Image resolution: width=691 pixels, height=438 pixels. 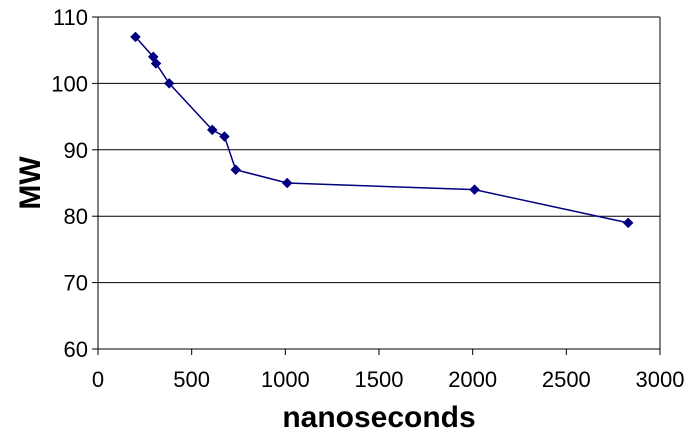 I want to click on x-tick-label: 2000, so click(x=472, y=379).